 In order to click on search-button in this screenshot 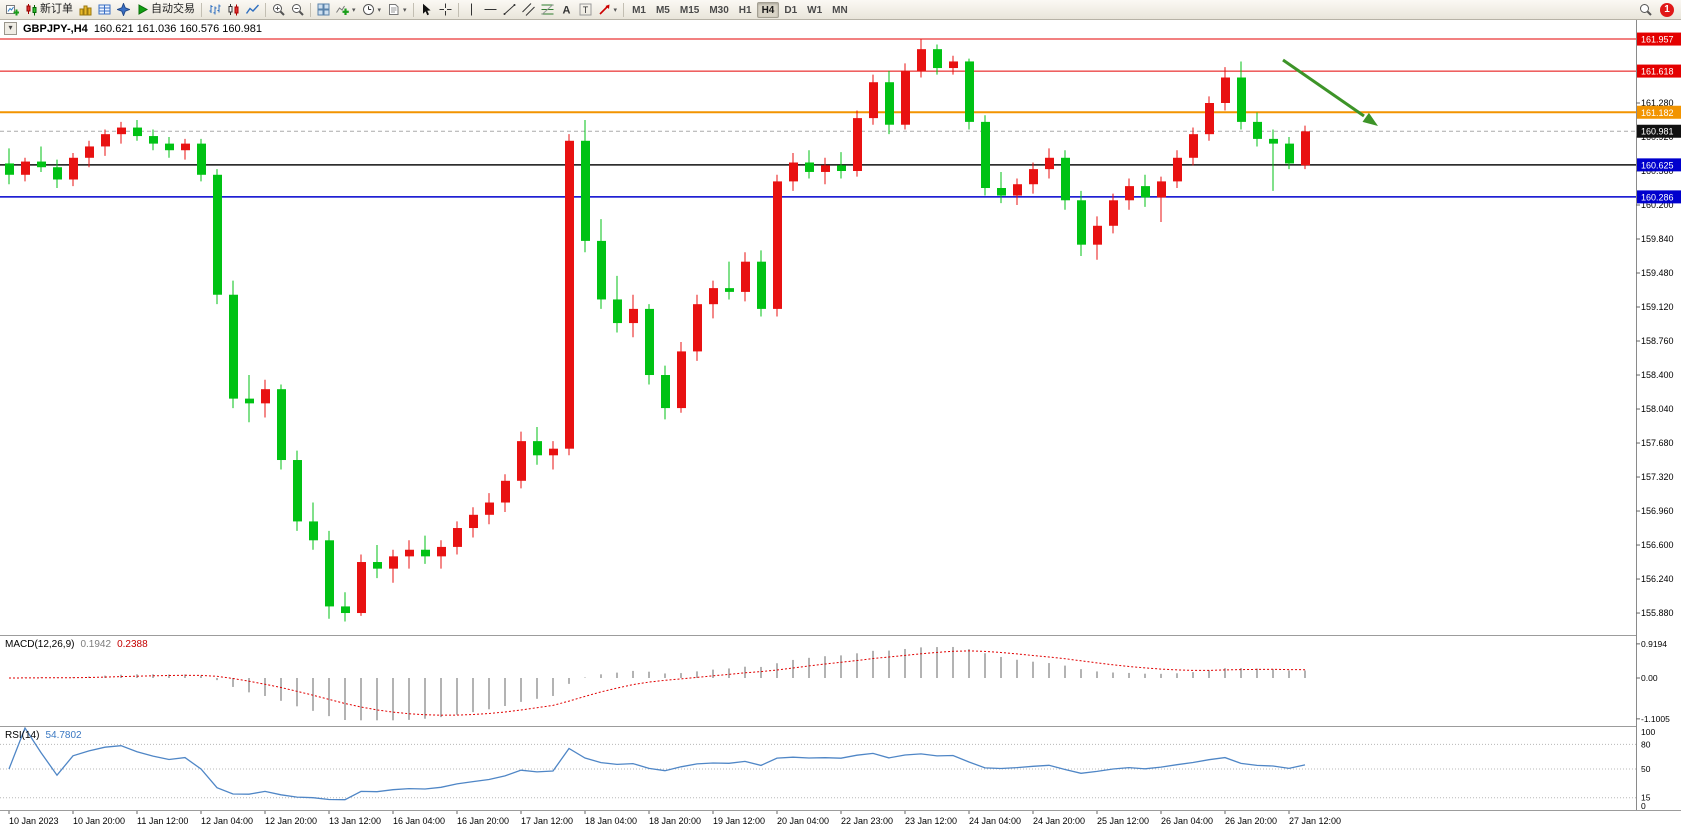, I will do `click(1645, 9)`.